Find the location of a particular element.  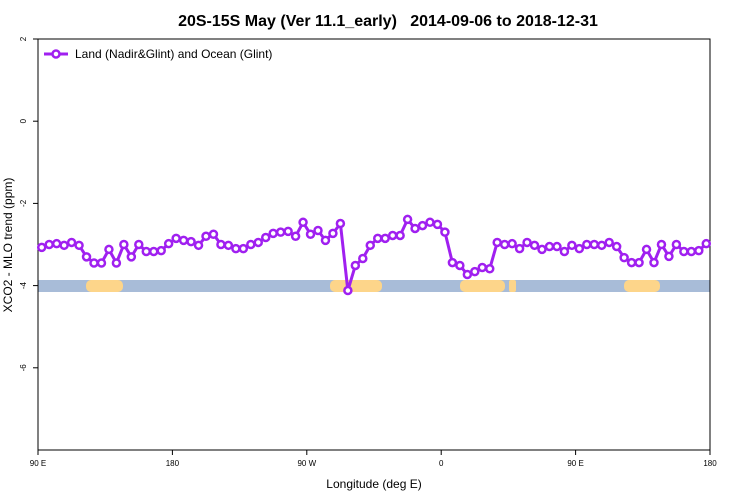

y-tick-label: -2 is located at coordinates (23, 203).